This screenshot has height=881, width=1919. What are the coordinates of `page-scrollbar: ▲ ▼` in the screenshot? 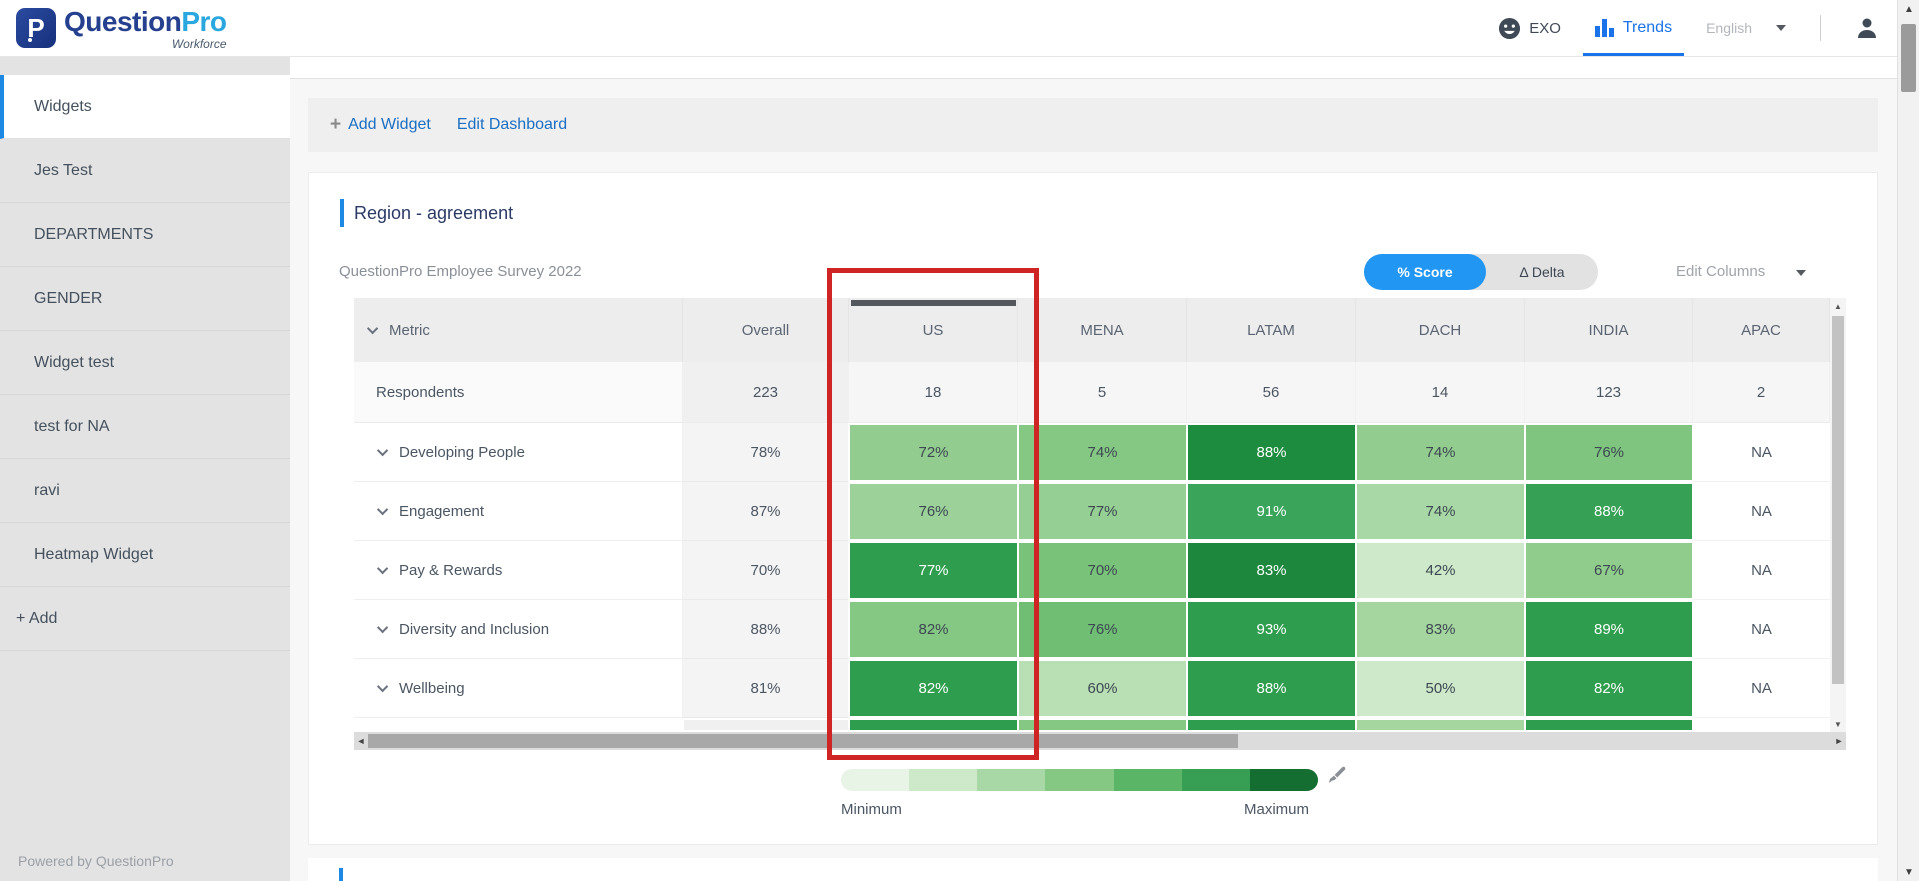 It's located at (1908, 440).